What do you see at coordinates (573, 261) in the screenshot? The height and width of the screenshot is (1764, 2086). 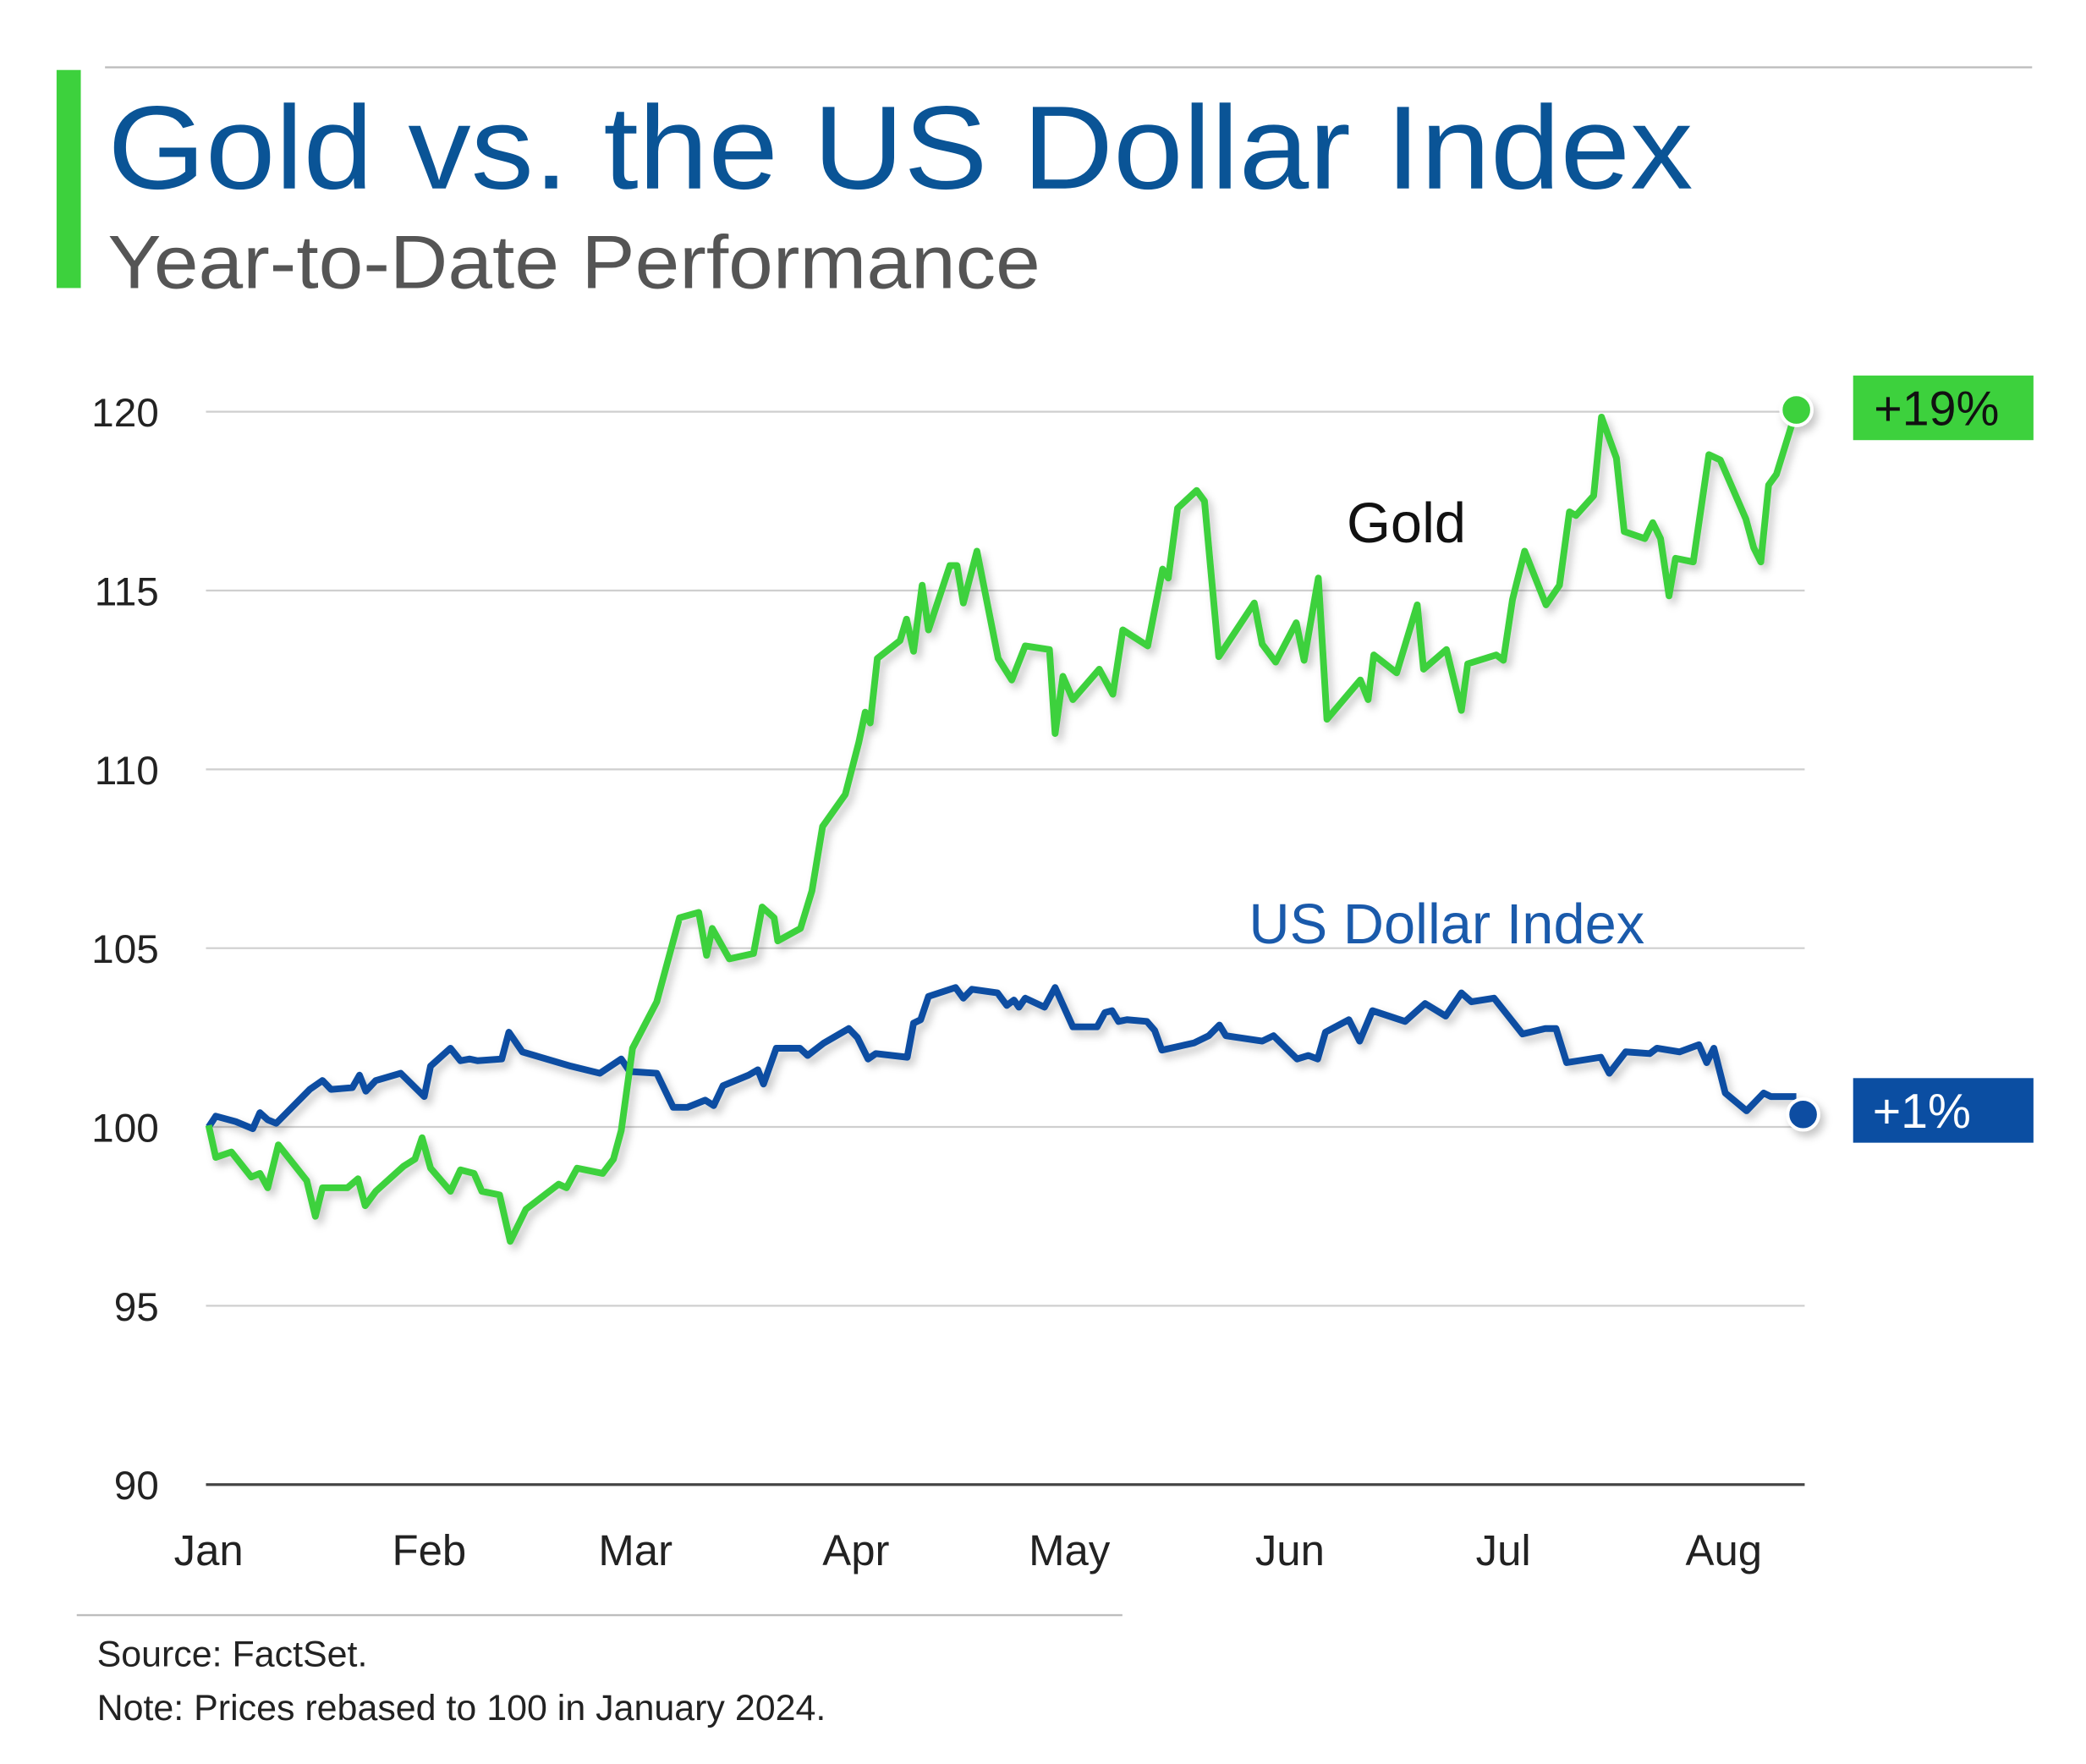 I see `chart-subtitle: Year-to-Date Performance` at bounding box center [573, 261].